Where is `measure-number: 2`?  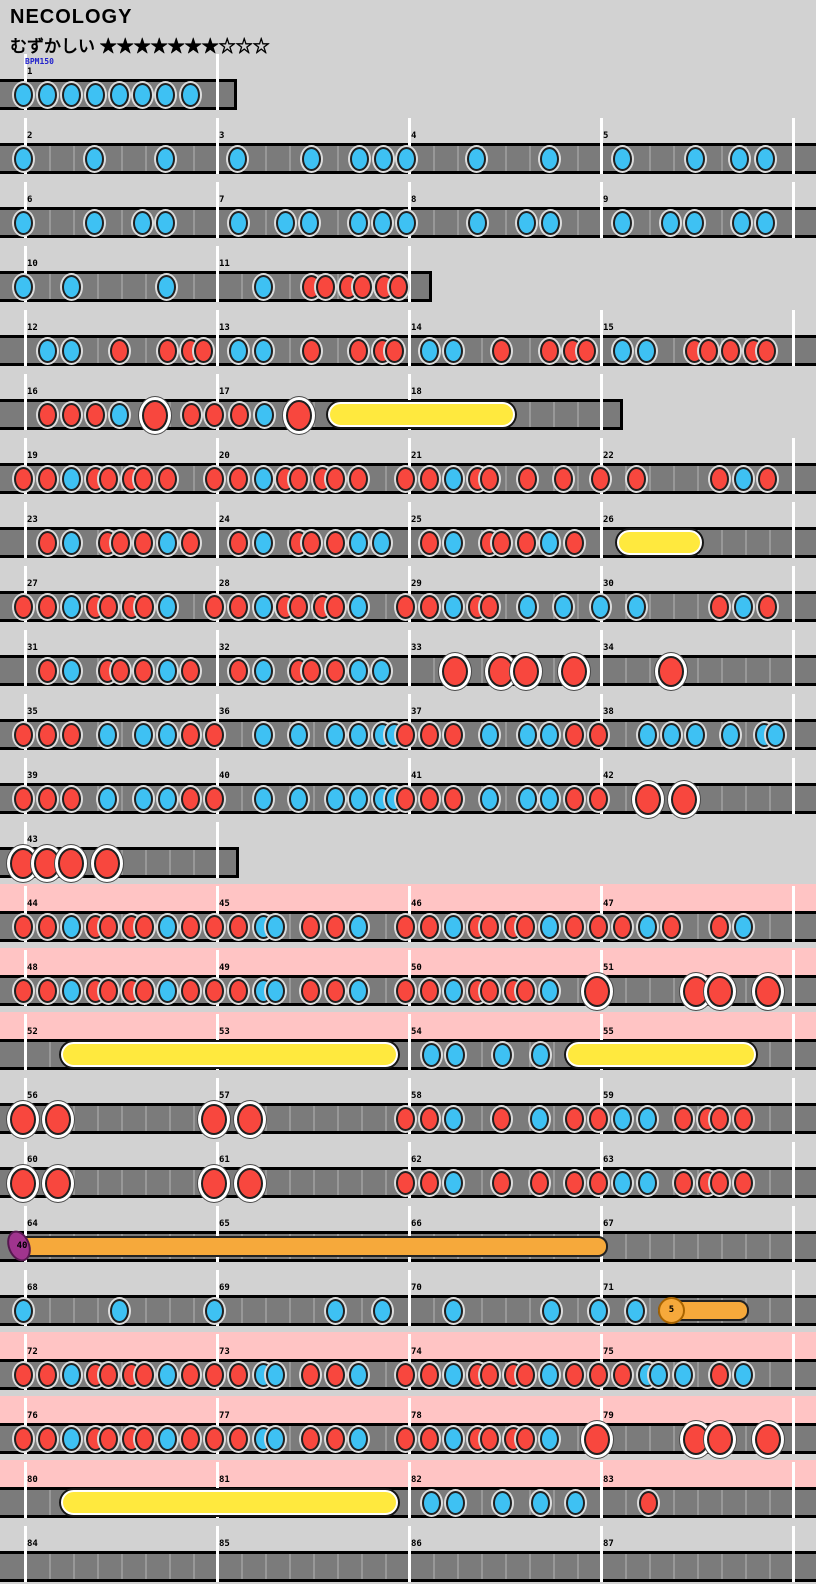
measure-number: 2 is located at coordinates (30, 136).